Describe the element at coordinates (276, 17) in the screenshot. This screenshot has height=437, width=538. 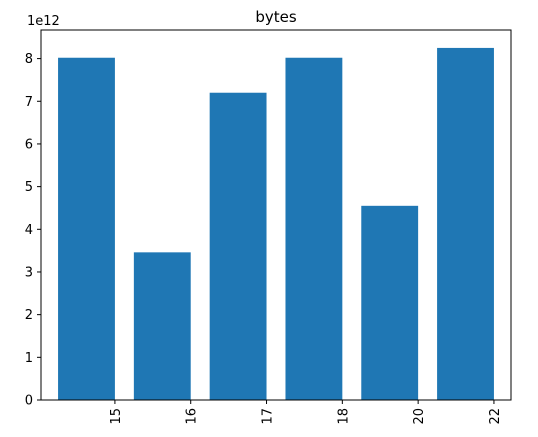
I see `chart-title: bytes` at that location.